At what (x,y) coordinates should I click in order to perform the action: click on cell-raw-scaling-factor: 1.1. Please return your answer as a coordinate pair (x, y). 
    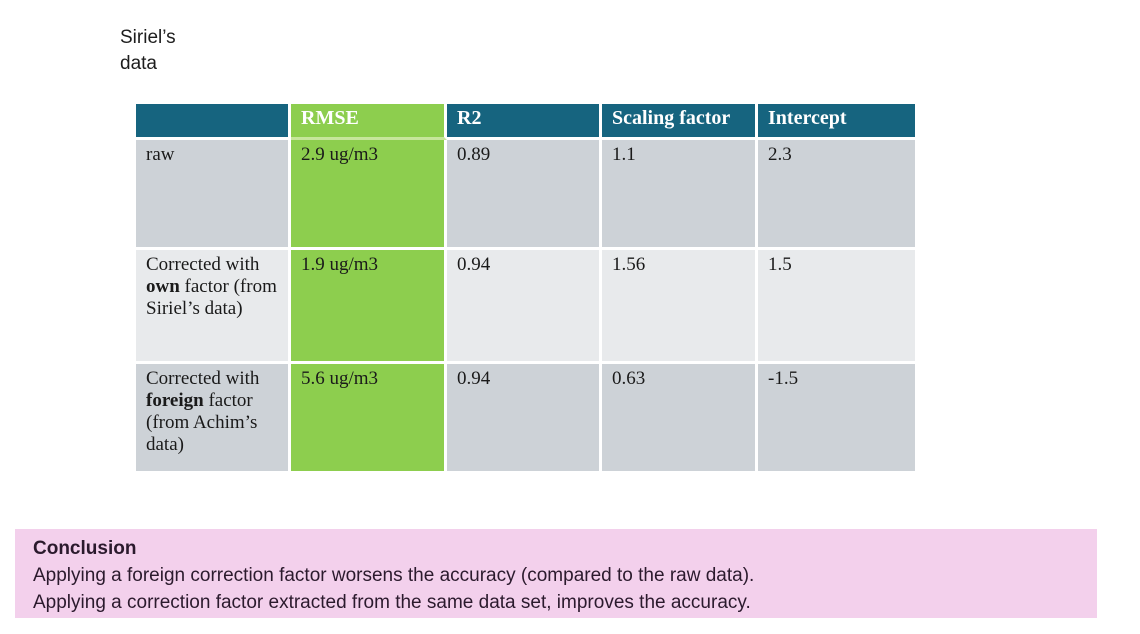
    Looking at the image, I should click on (680, 195).